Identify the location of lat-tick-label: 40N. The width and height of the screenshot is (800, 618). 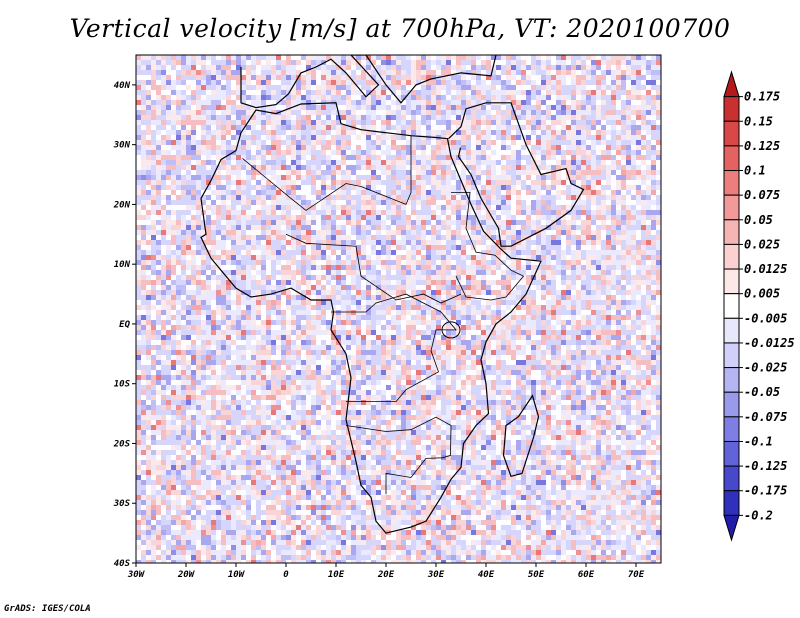
(122, 86).